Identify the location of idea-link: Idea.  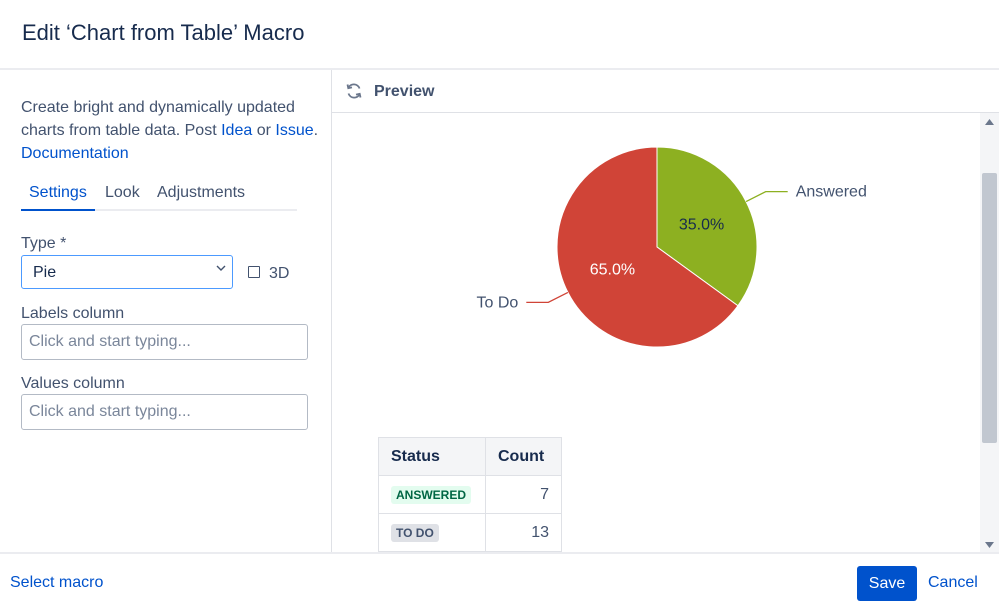
(237, 130).